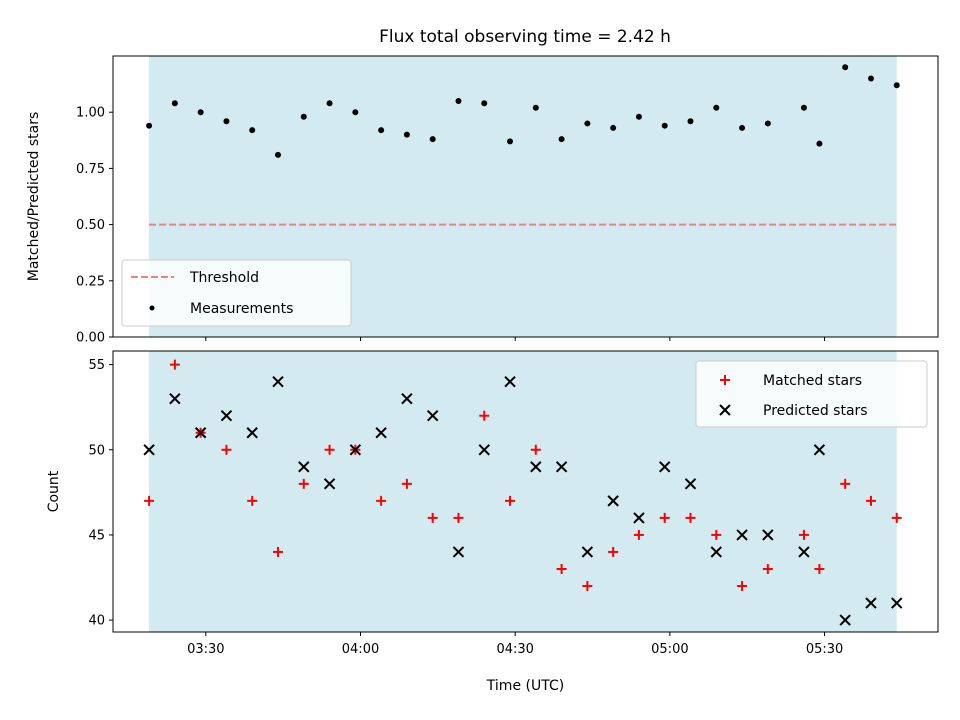 This screenshot has height=720, width=960. What do you see at coordinates (515, 644) in the screenshot?
I see `x-axis-ticks: 03:30 04:00 04:30 05:00 05:30` at bounding box center [515, 644].